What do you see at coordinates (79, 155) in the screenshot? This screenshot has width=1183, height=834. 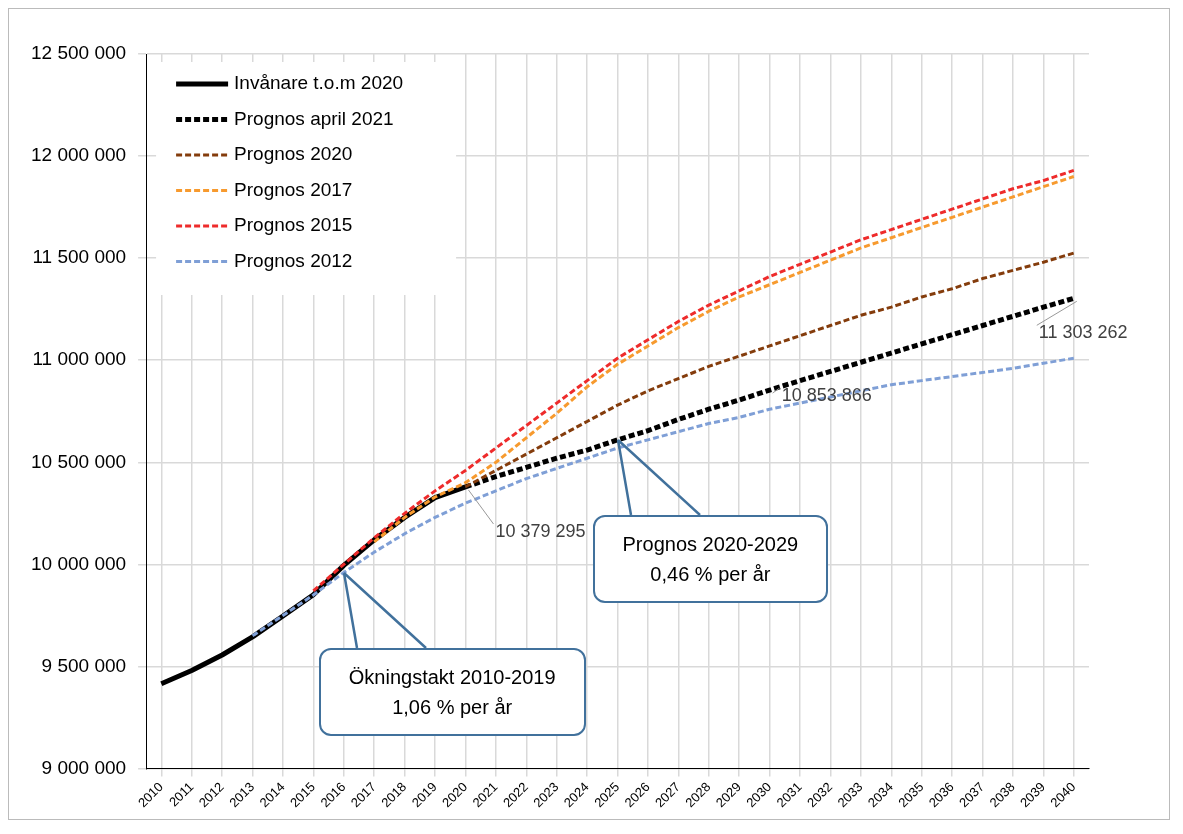 I see `y-tick-label: 12 000 000` at bounding box center [79, 155].